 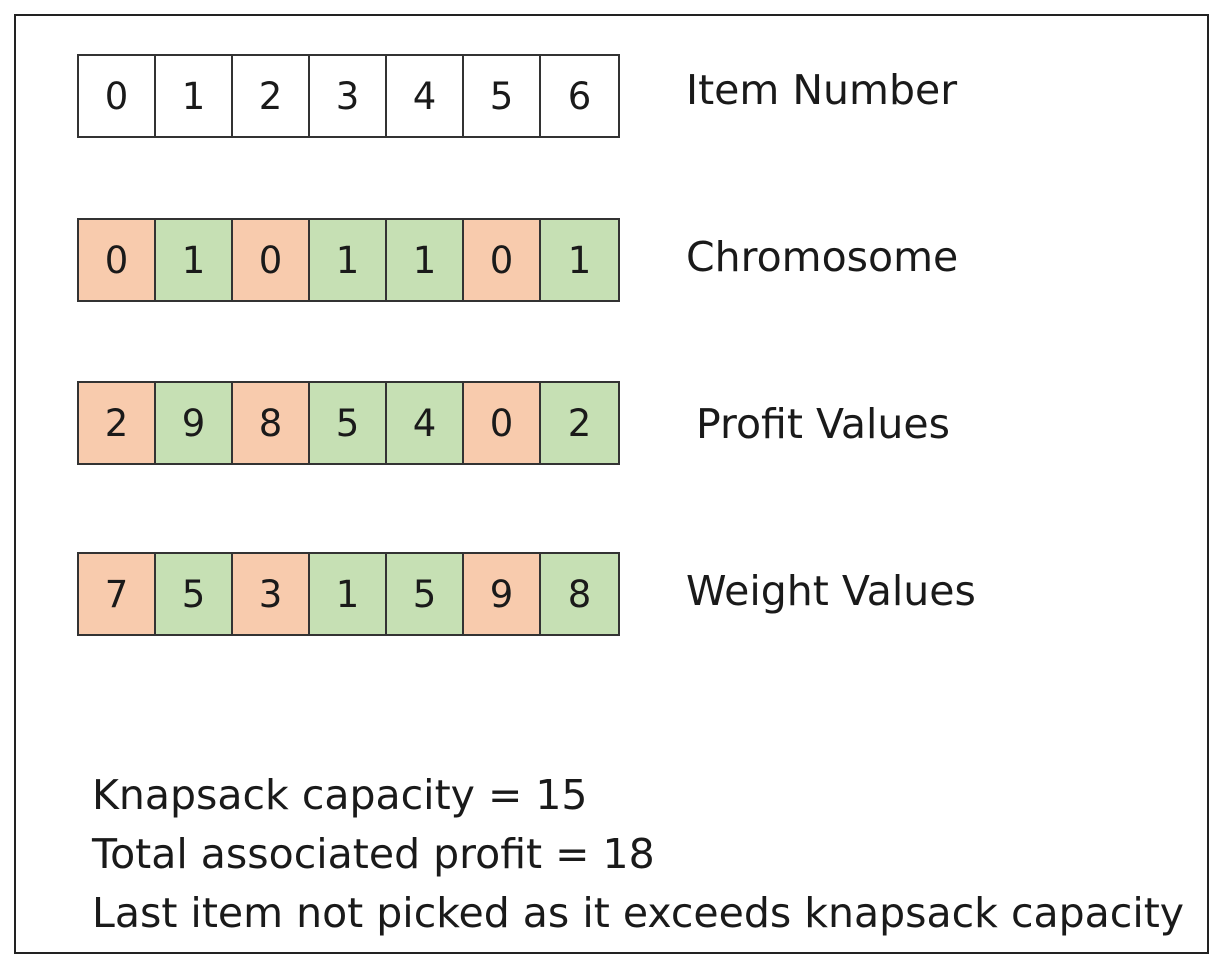 What do you see at coordinates (373, 854) in the screenshot?
I see `total-profit-note: Total associated profit = 18` at bounding box center [373, 854].